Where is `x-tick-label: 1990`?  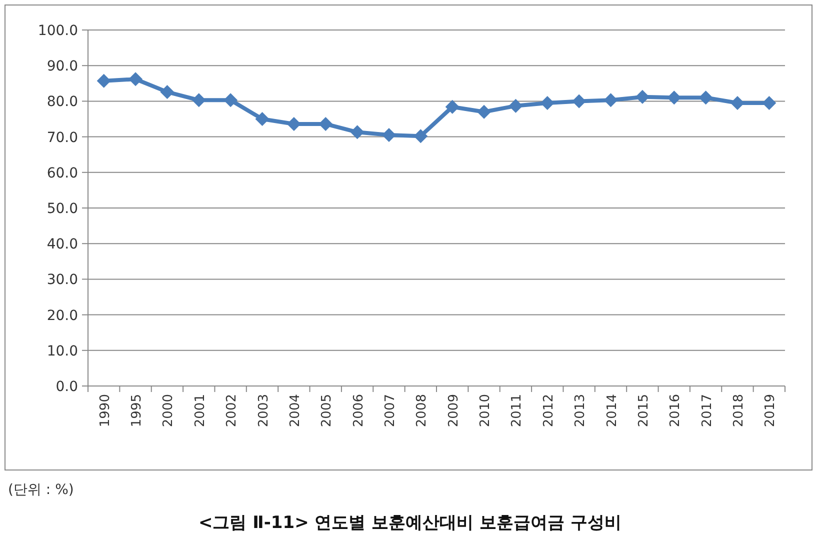
x-tick-label: 1990 is located at coordinates (105, 411).